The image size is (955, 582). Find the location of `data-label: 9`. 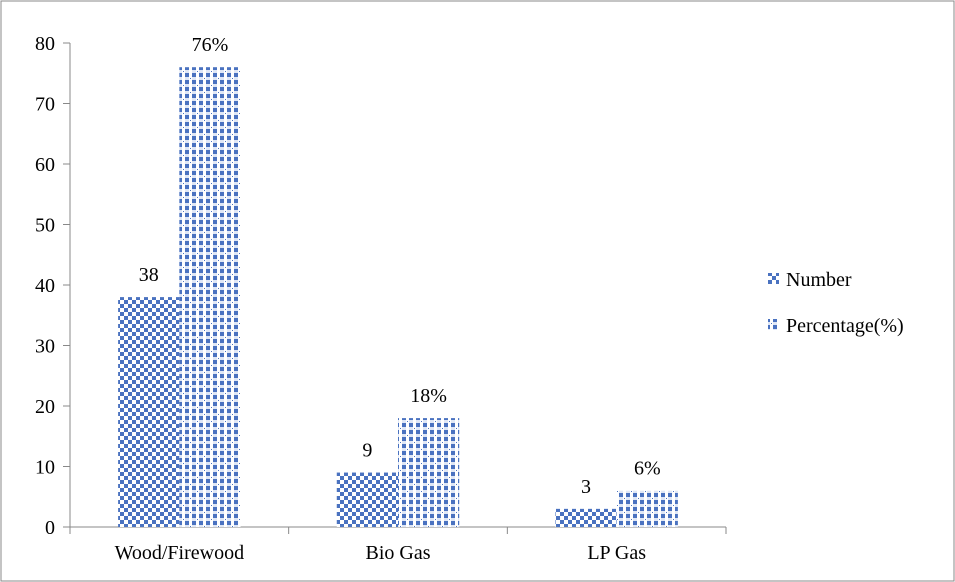

data-label: 9 is located at coordinates (367, 451).